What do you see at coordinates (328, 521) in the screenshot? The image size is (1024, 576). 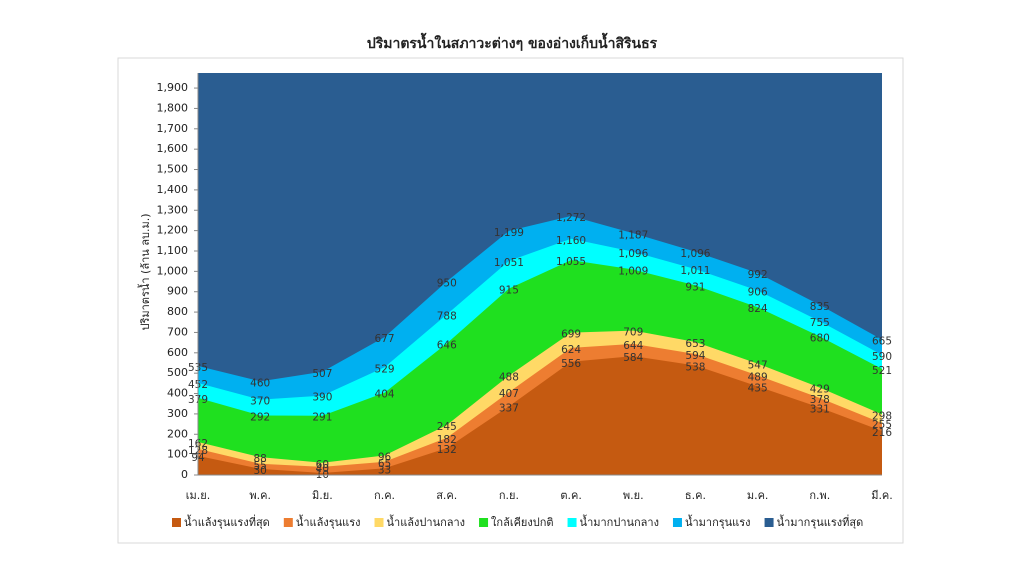 I see `legend-label: น้ำแล้งรุนแรง` at bounding box center [328, 521].